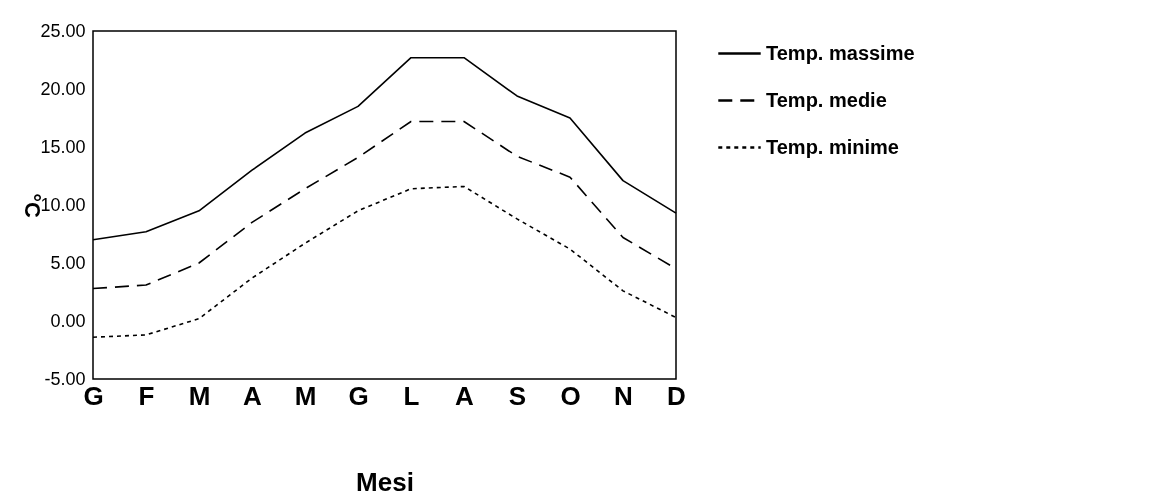 The image size is (1176, 499). I want to click on y-tick-label: 25.00, so click(63, 30).